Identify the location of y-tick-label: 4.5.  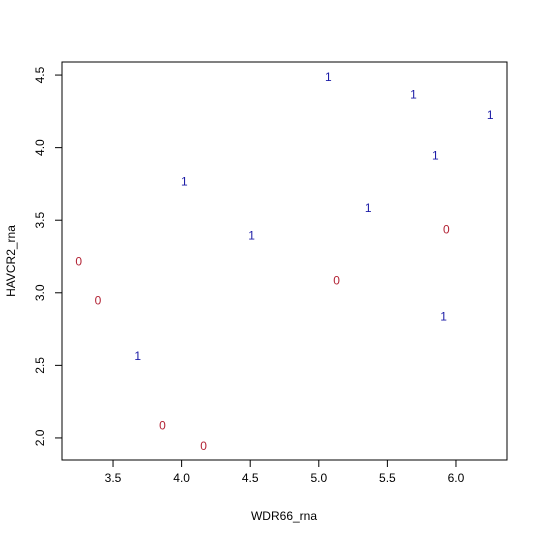
(40, 74).